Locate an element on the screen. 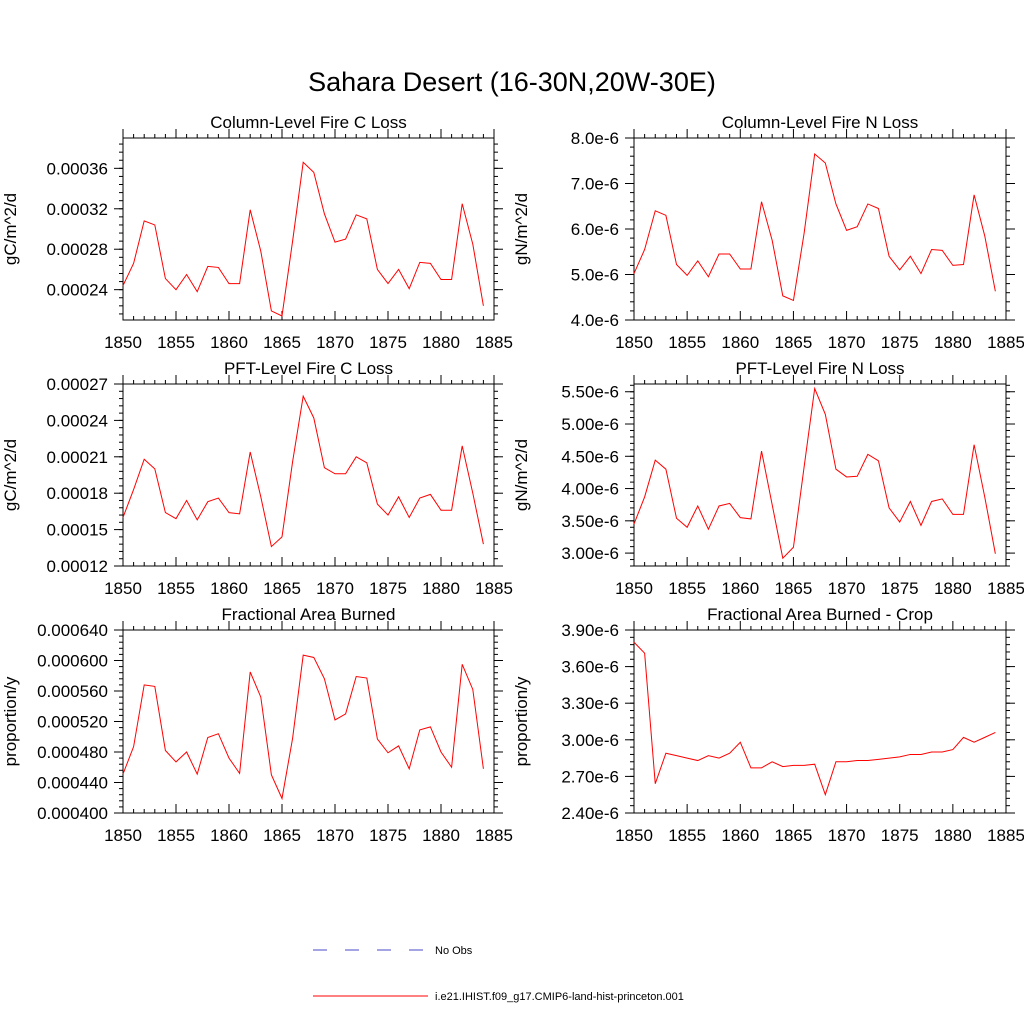 This screenshot has width=1024, height=1024. y-tick-label: 0.00036 is located at coordinates (77, 168).